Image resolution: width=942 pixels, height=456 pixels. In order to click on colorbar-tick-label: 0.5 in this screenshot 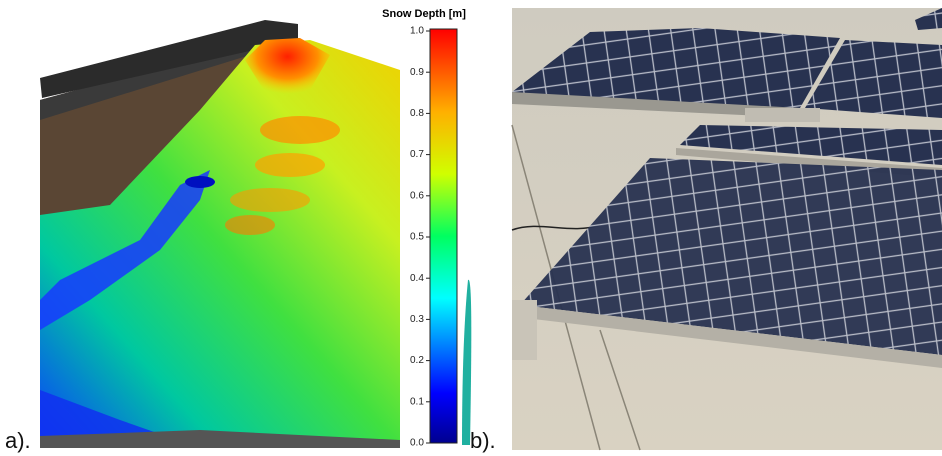, I will do `click(417, 237)`.